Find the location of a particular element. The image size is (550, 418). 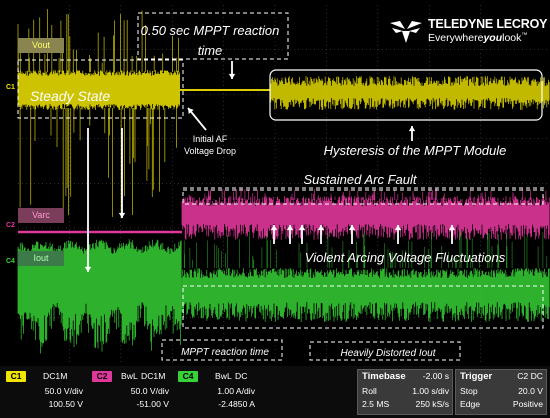

c4-offset: -2.4850 A is located at coordinates (236, 404).